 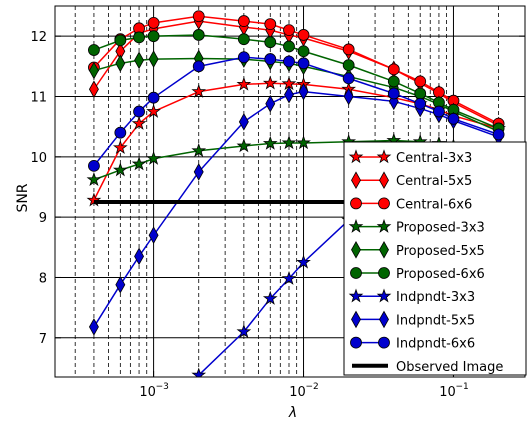 I want to click on legend-entry-central-5x5: Central-5x5, so click(x=411, y=180).